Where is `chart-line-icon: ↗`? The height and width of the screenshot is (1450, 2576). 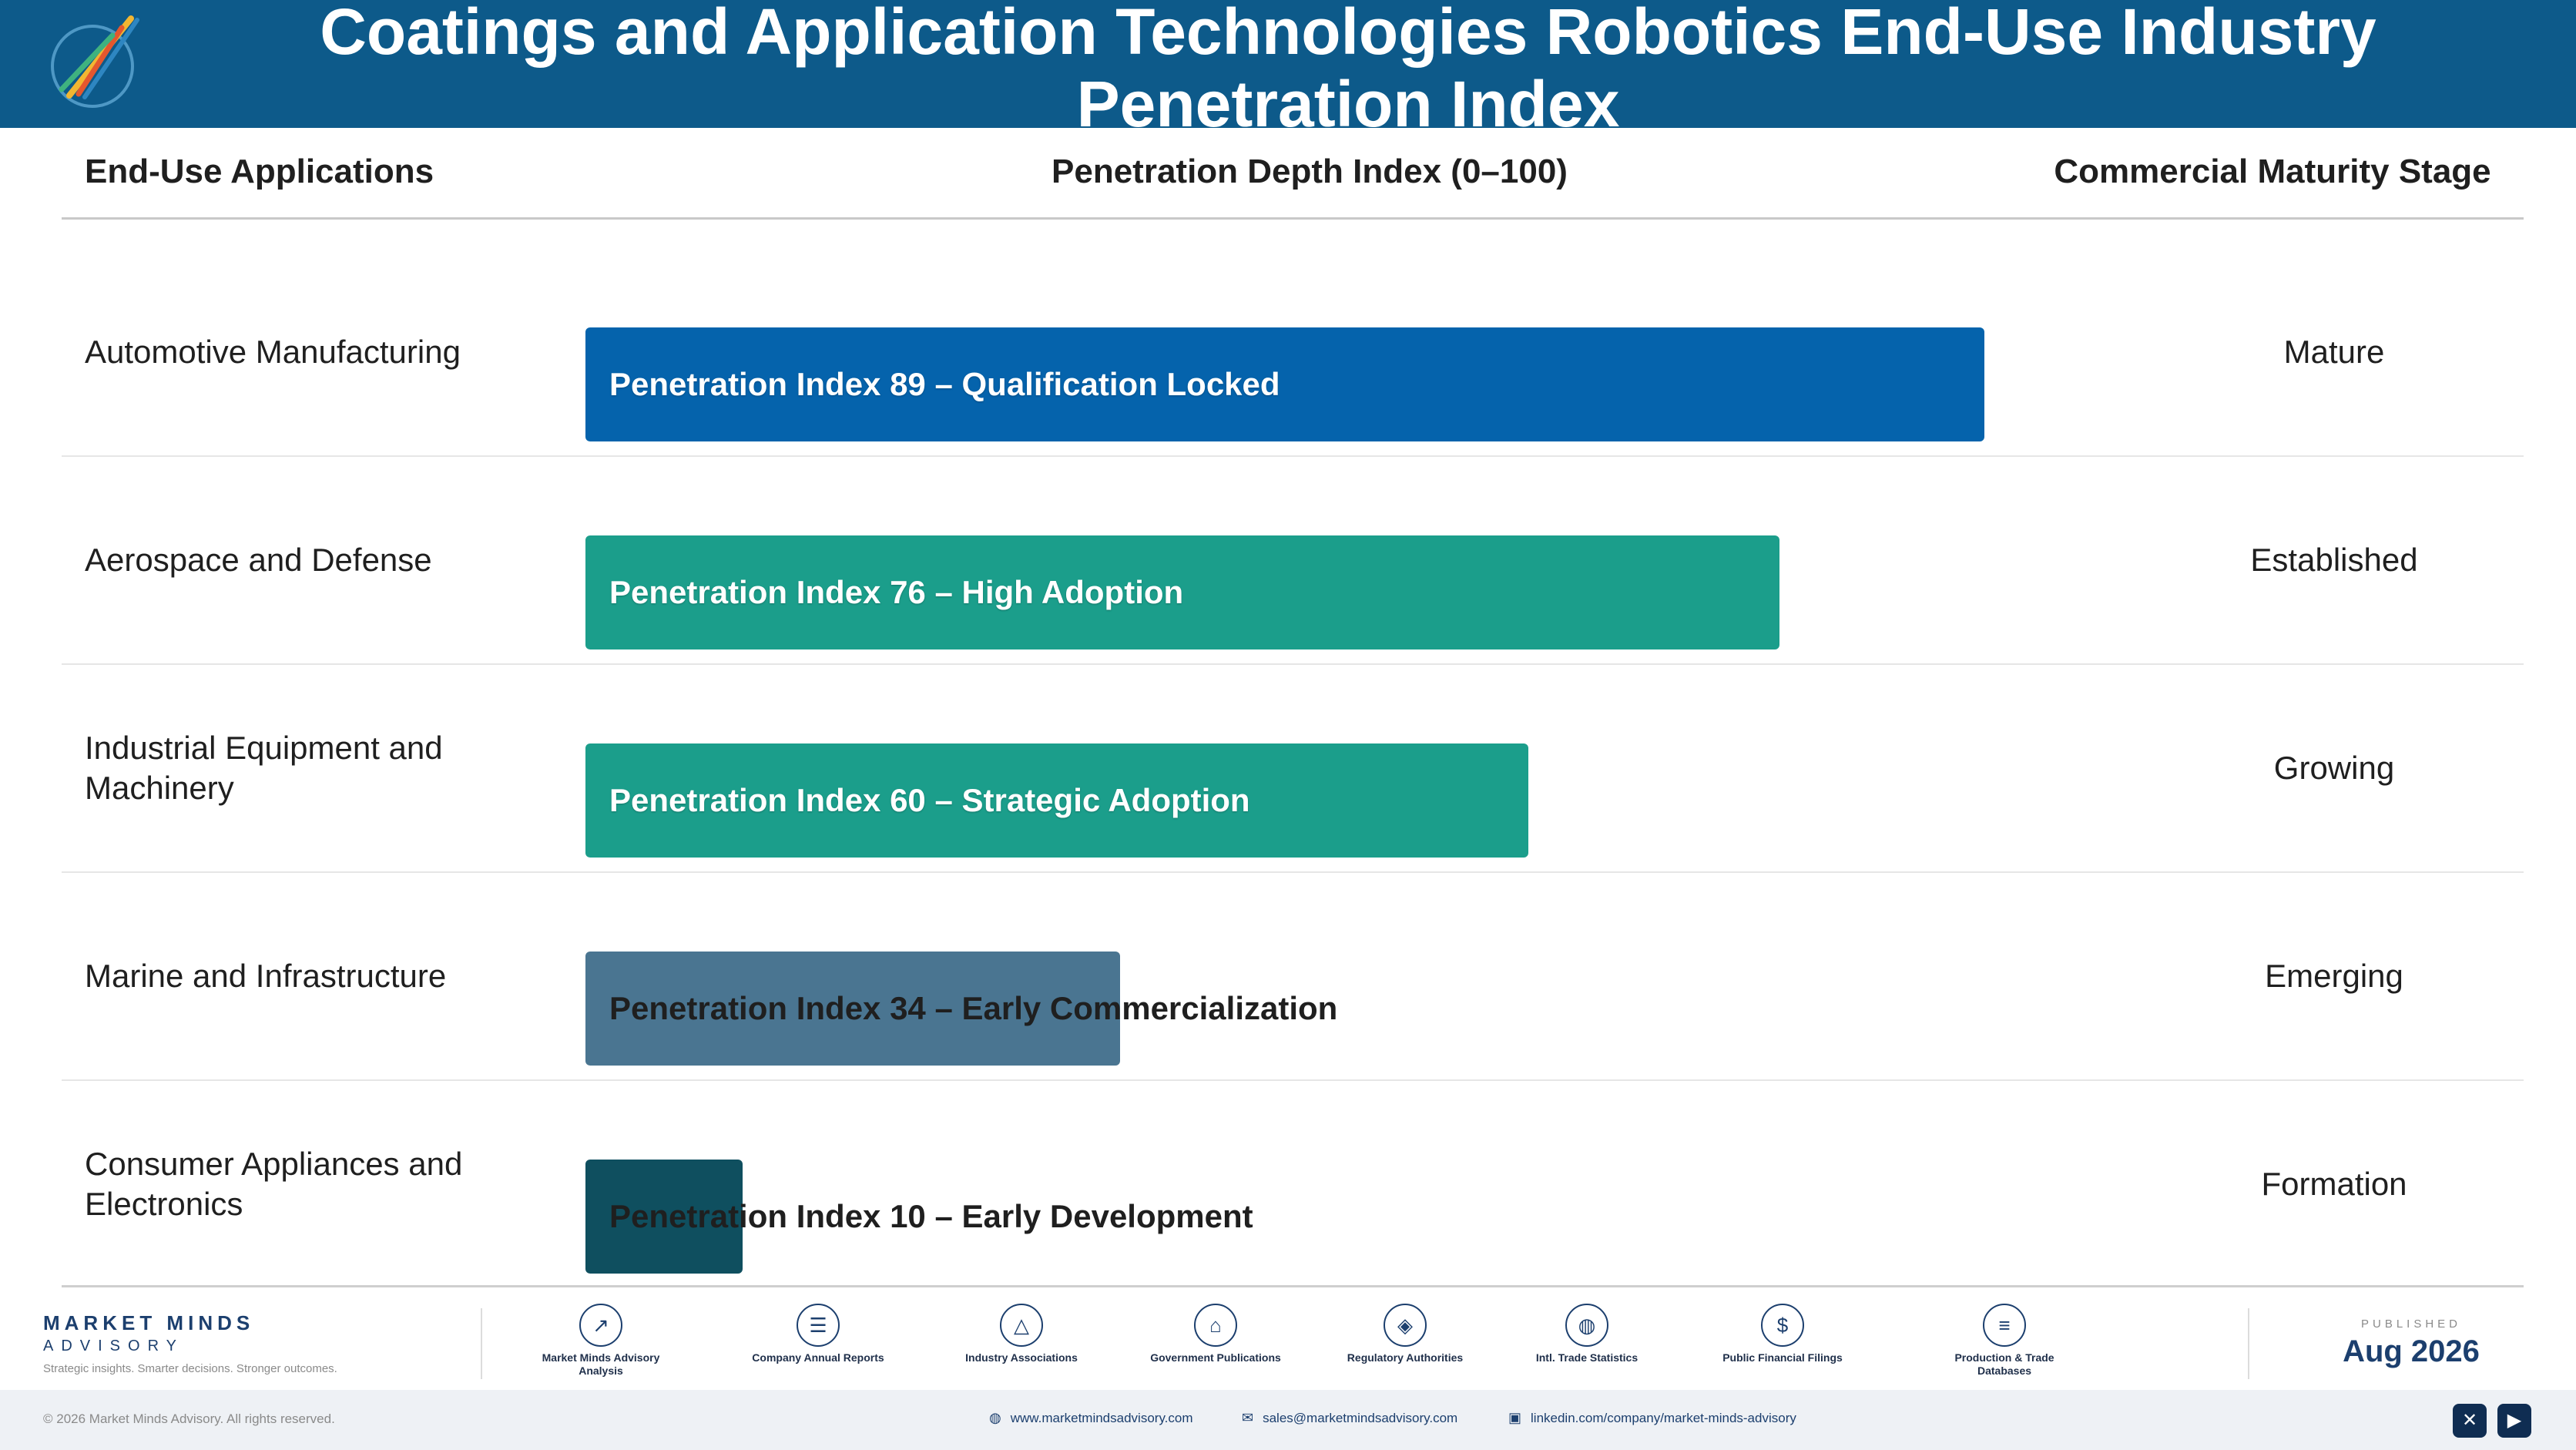 chart-line-icon: ↗ is located at coordinates (600, 1325).